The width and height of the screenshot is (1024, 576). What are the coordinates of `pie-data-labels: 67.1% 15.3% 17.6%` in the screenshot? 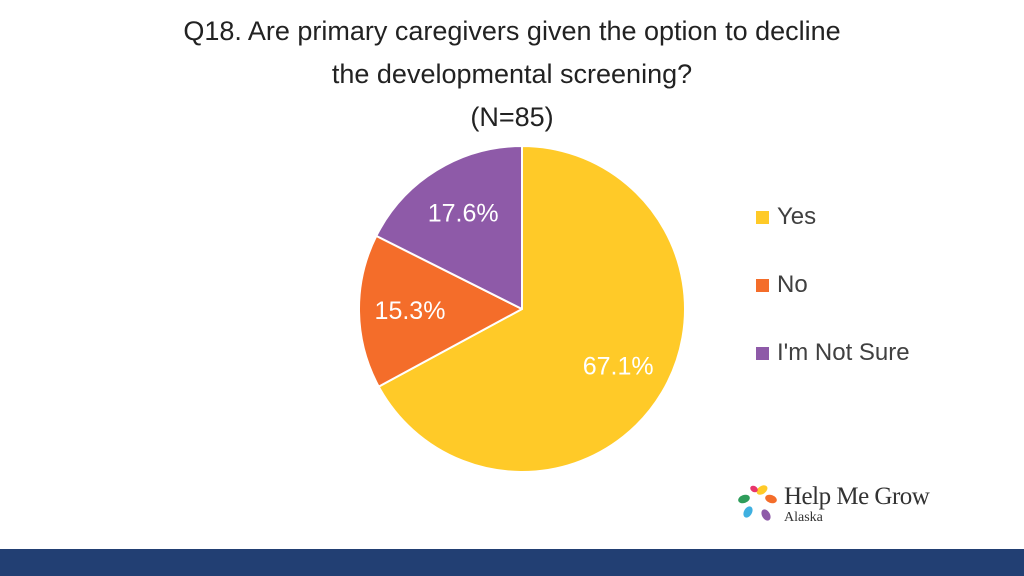 It's located at (514, 290).